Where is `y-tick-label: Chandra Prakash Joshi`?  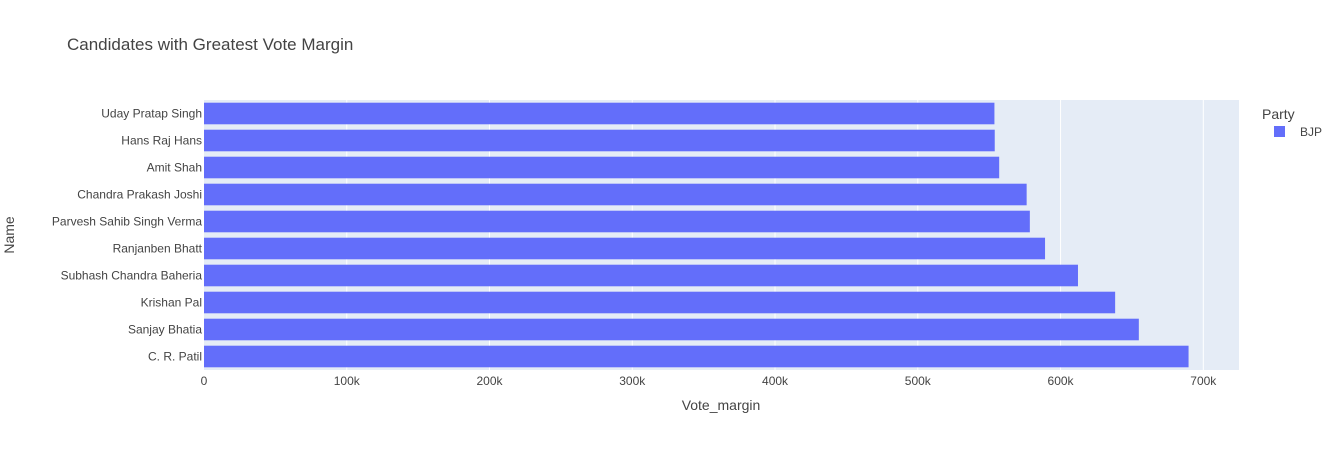 y-tick-label: Chandra Prakash Joshi is located at coordinates (139, 195).